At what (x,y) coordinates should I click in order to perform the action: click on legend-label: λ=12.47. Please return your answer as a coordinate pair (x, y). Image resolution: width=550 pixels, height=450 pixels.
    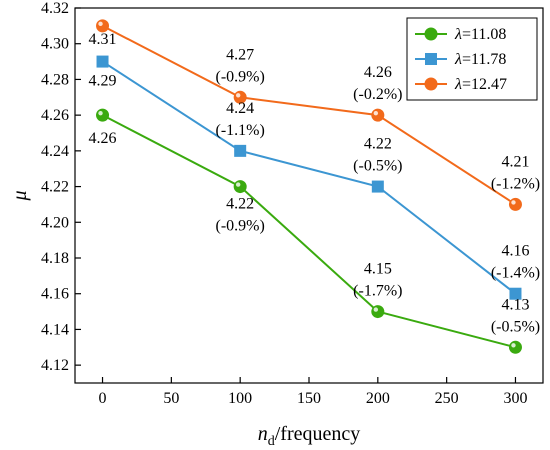
    Looking at the image, I should click on (480, 84).